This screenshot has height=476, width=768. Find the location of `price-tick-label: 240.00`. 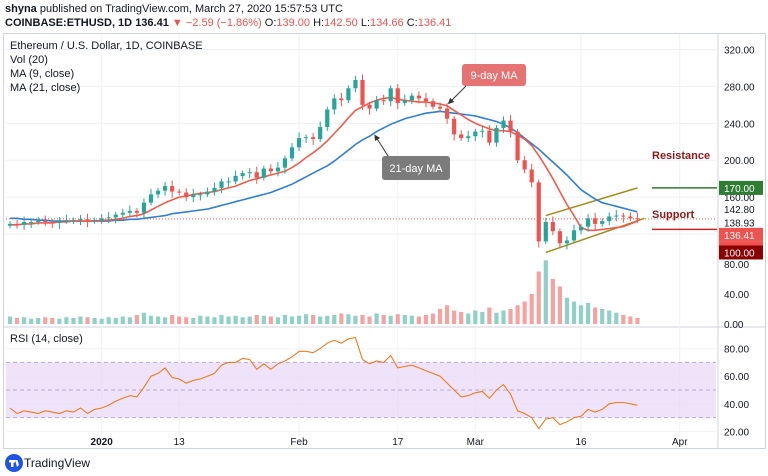

price-tick-label: 240.00 is located at coordinates (739, 124).